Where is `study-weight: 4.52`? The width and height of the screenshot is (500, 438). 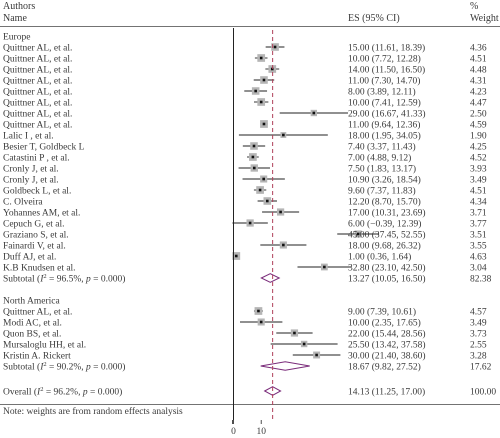 study-weight: 4.52 is located at coordinates (478, 158).